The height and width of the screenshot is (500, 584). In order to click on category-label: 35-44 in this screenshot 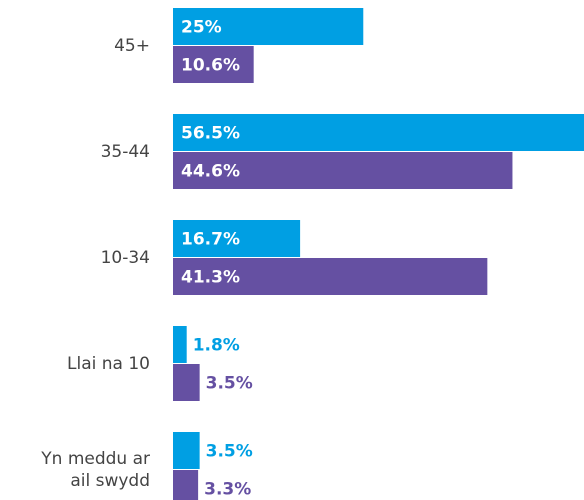, I will do `click(125, 151)`.